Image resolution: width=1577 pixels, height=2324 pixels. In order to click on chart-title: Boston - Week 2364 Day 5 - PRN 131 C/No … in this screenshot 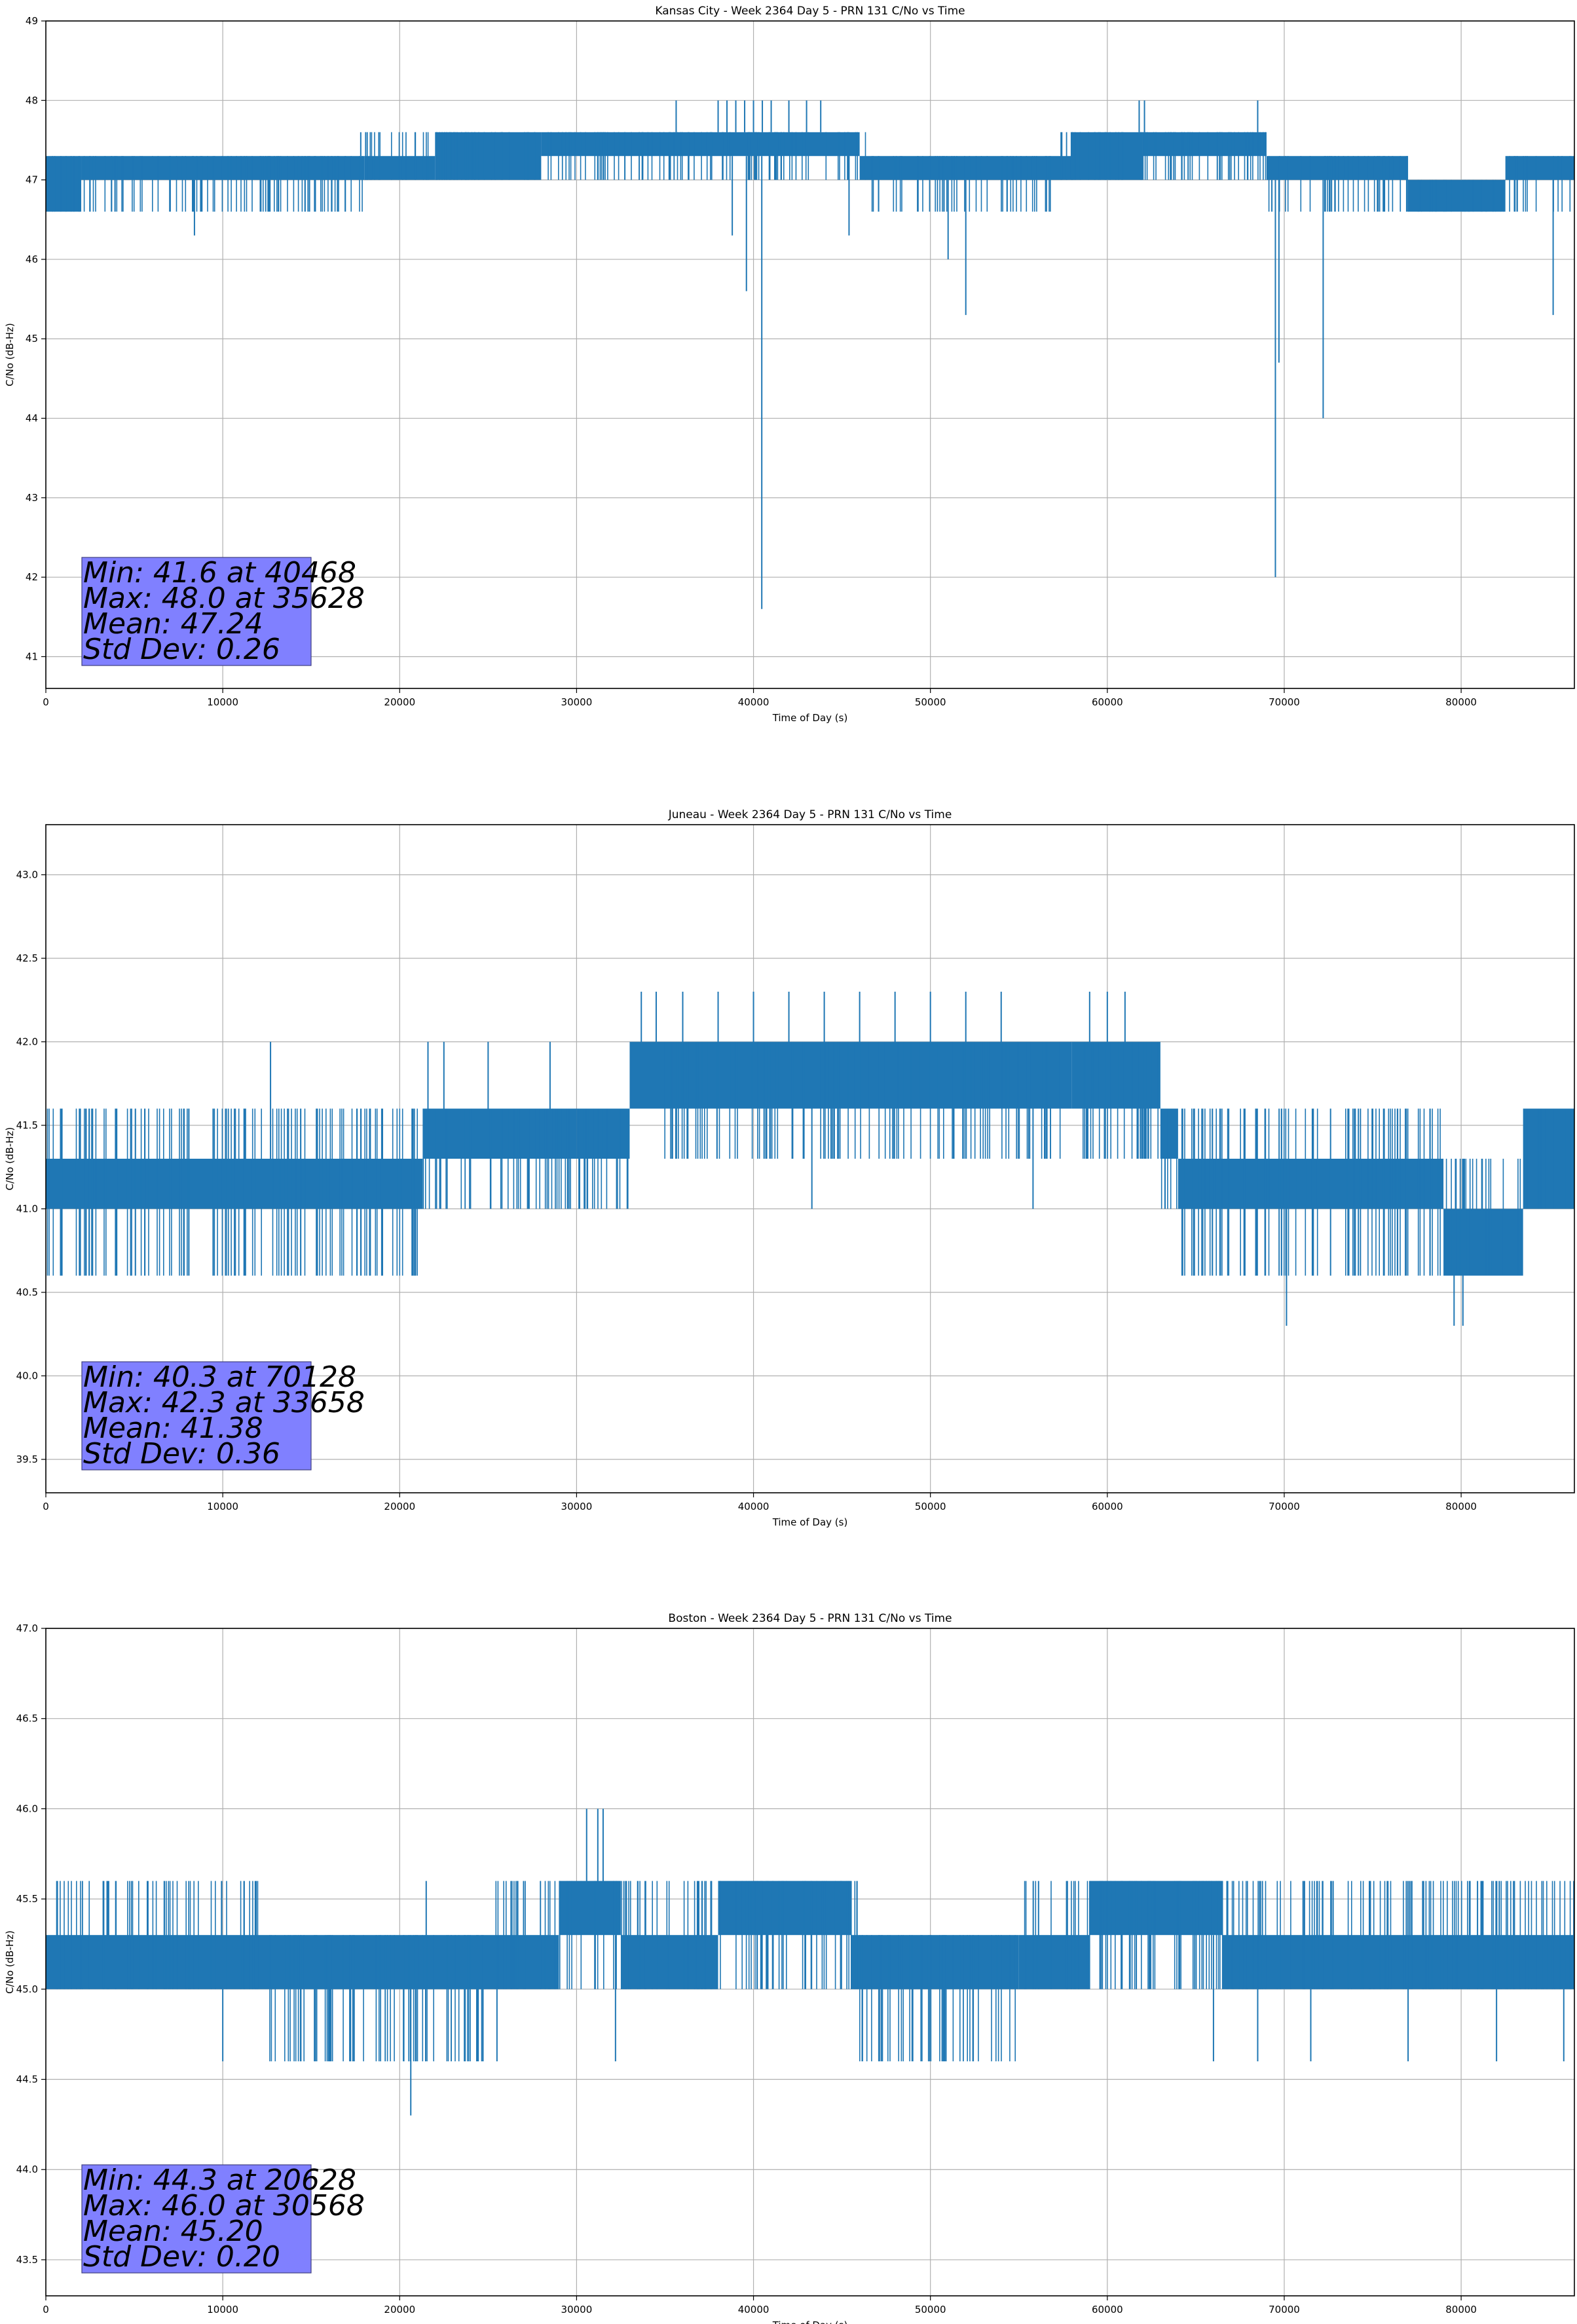, I will do `click(810, 1618)`.